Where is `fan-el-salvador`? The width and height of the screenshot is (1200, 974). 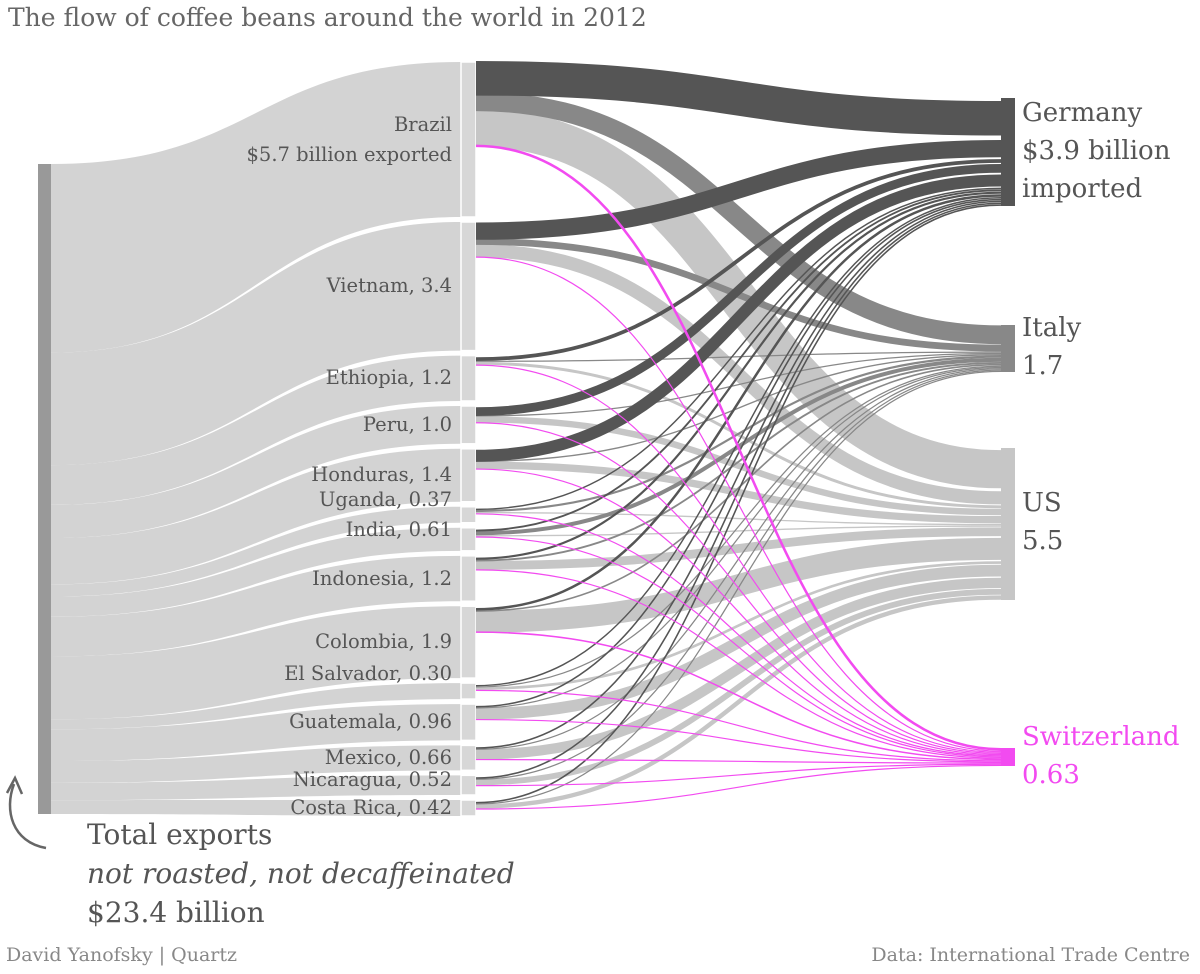 fan-el-salvador is located at coordinates (256, 706).